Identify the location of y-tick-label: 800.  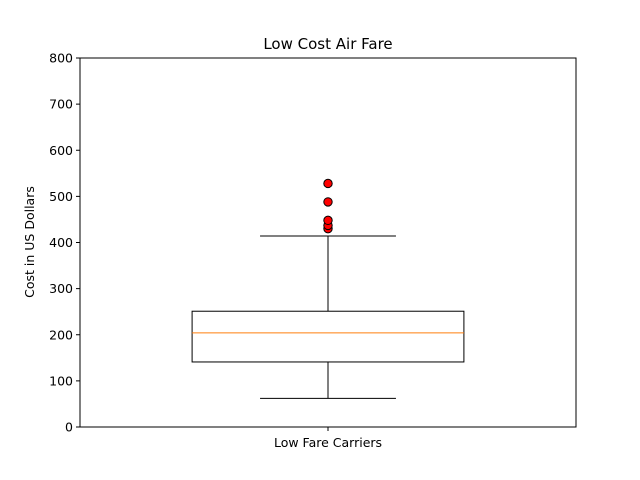
(61, 58).